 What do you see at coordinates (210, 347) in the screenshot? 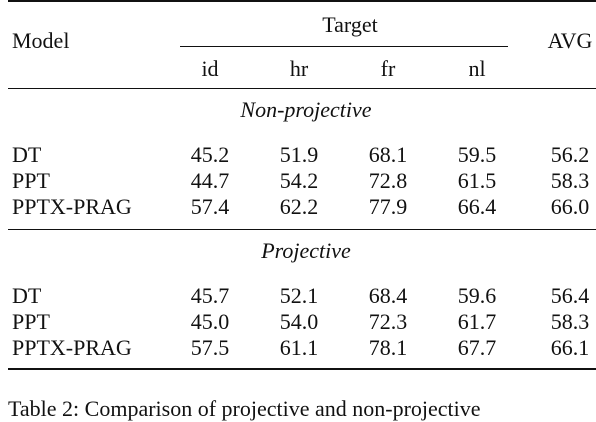
I see `cell-id: 57.5` at bounding box center [210, 347].